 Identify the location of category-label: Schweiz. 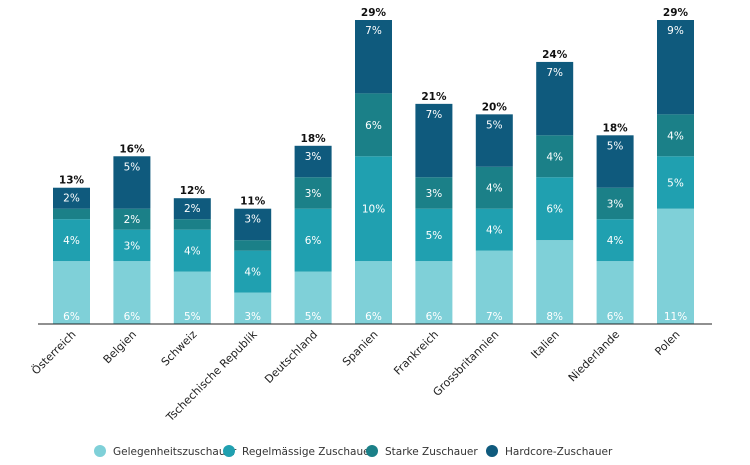
(179, 348).